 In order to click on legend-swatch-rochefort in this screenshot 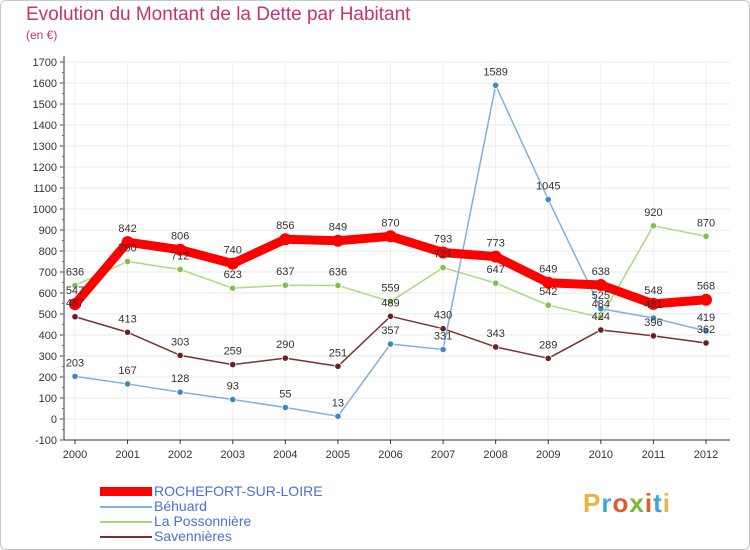, I will do `click(126, 491)`.